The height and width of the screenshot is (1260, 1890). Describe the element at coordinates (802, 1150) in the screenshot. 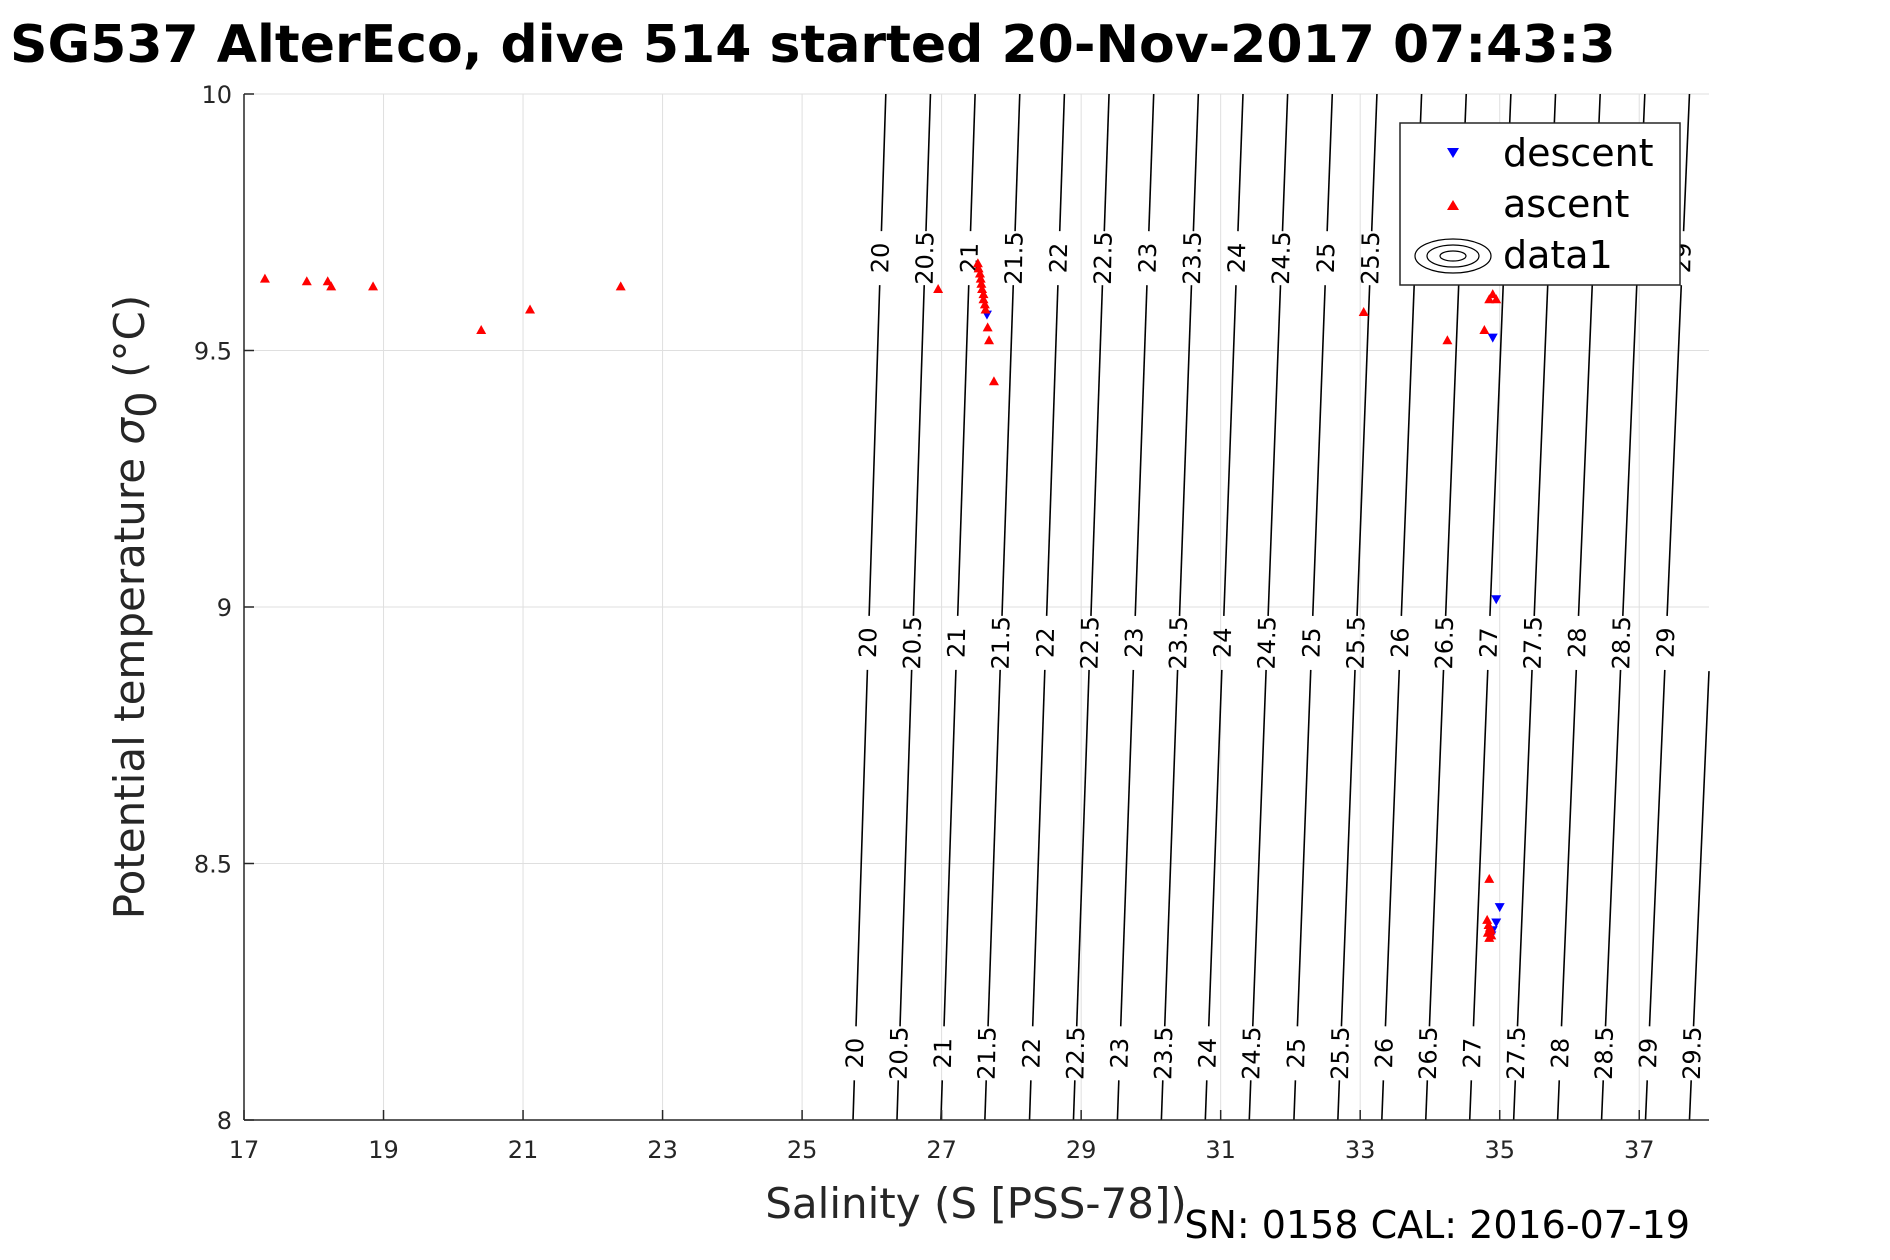

I see `x-tick-label: 25` at that location.